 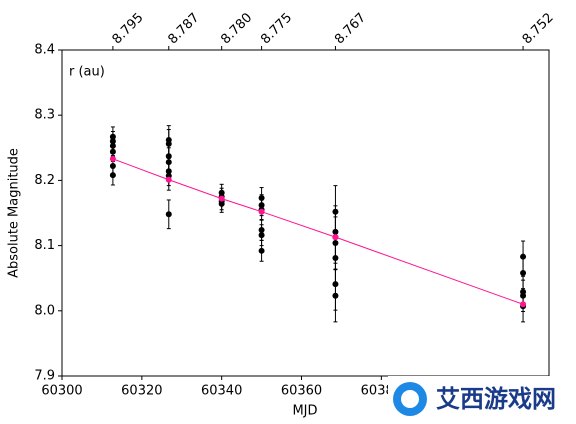 I want to click on x2-tick-label: 8.775, so click(x=276, y=28).